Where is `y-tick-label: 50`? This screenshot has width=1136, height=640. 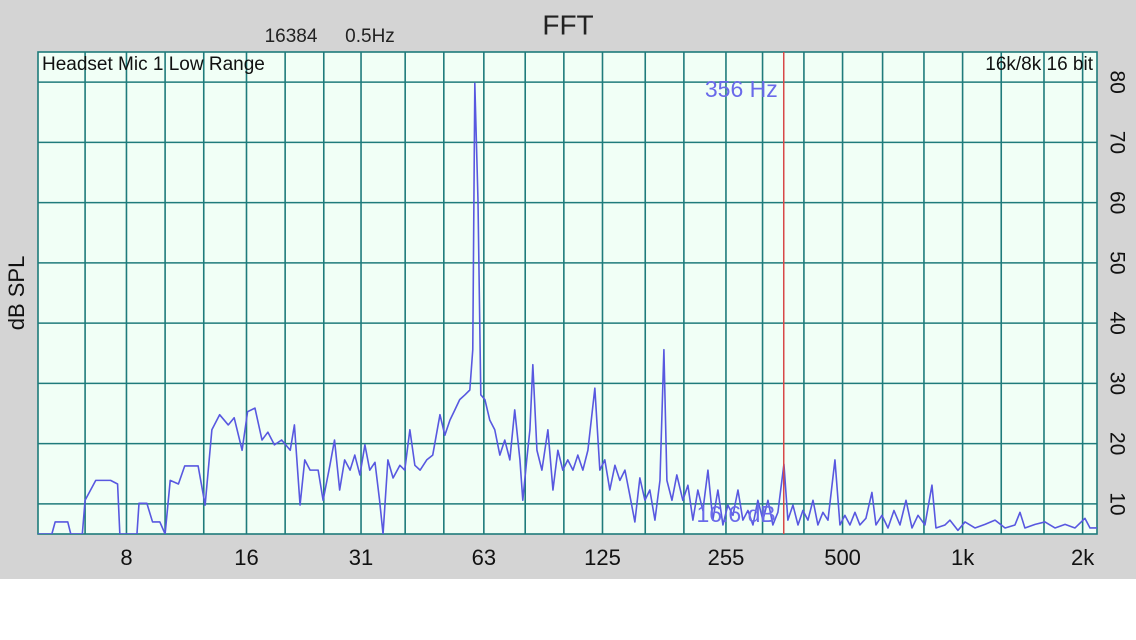 y-tick-label: 50 is located at coordinates (1116, 262).